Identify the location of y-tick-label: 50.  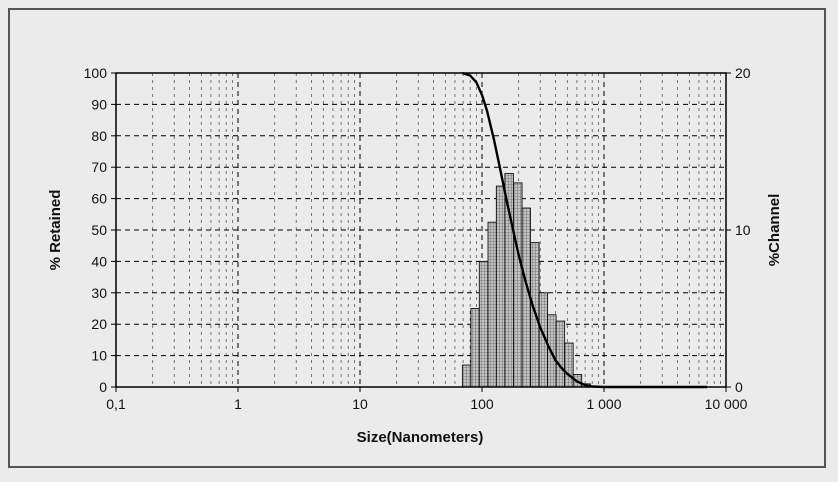
(99, 230).